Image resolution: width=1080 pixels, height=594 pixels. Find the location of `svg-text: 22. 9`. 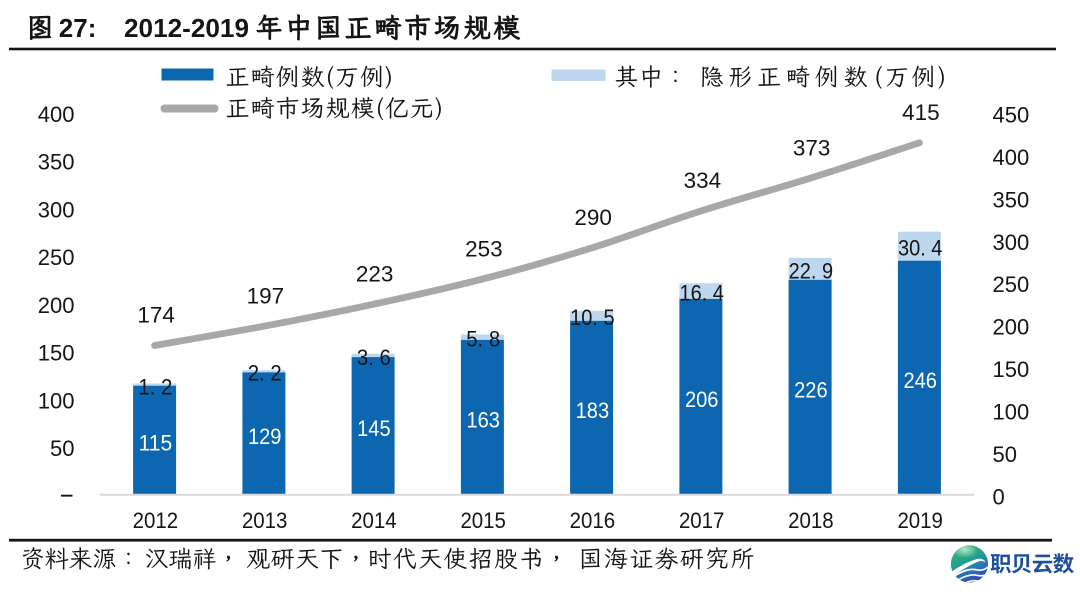

svg-text: 22. 9 is located at coordinates (811, 270).